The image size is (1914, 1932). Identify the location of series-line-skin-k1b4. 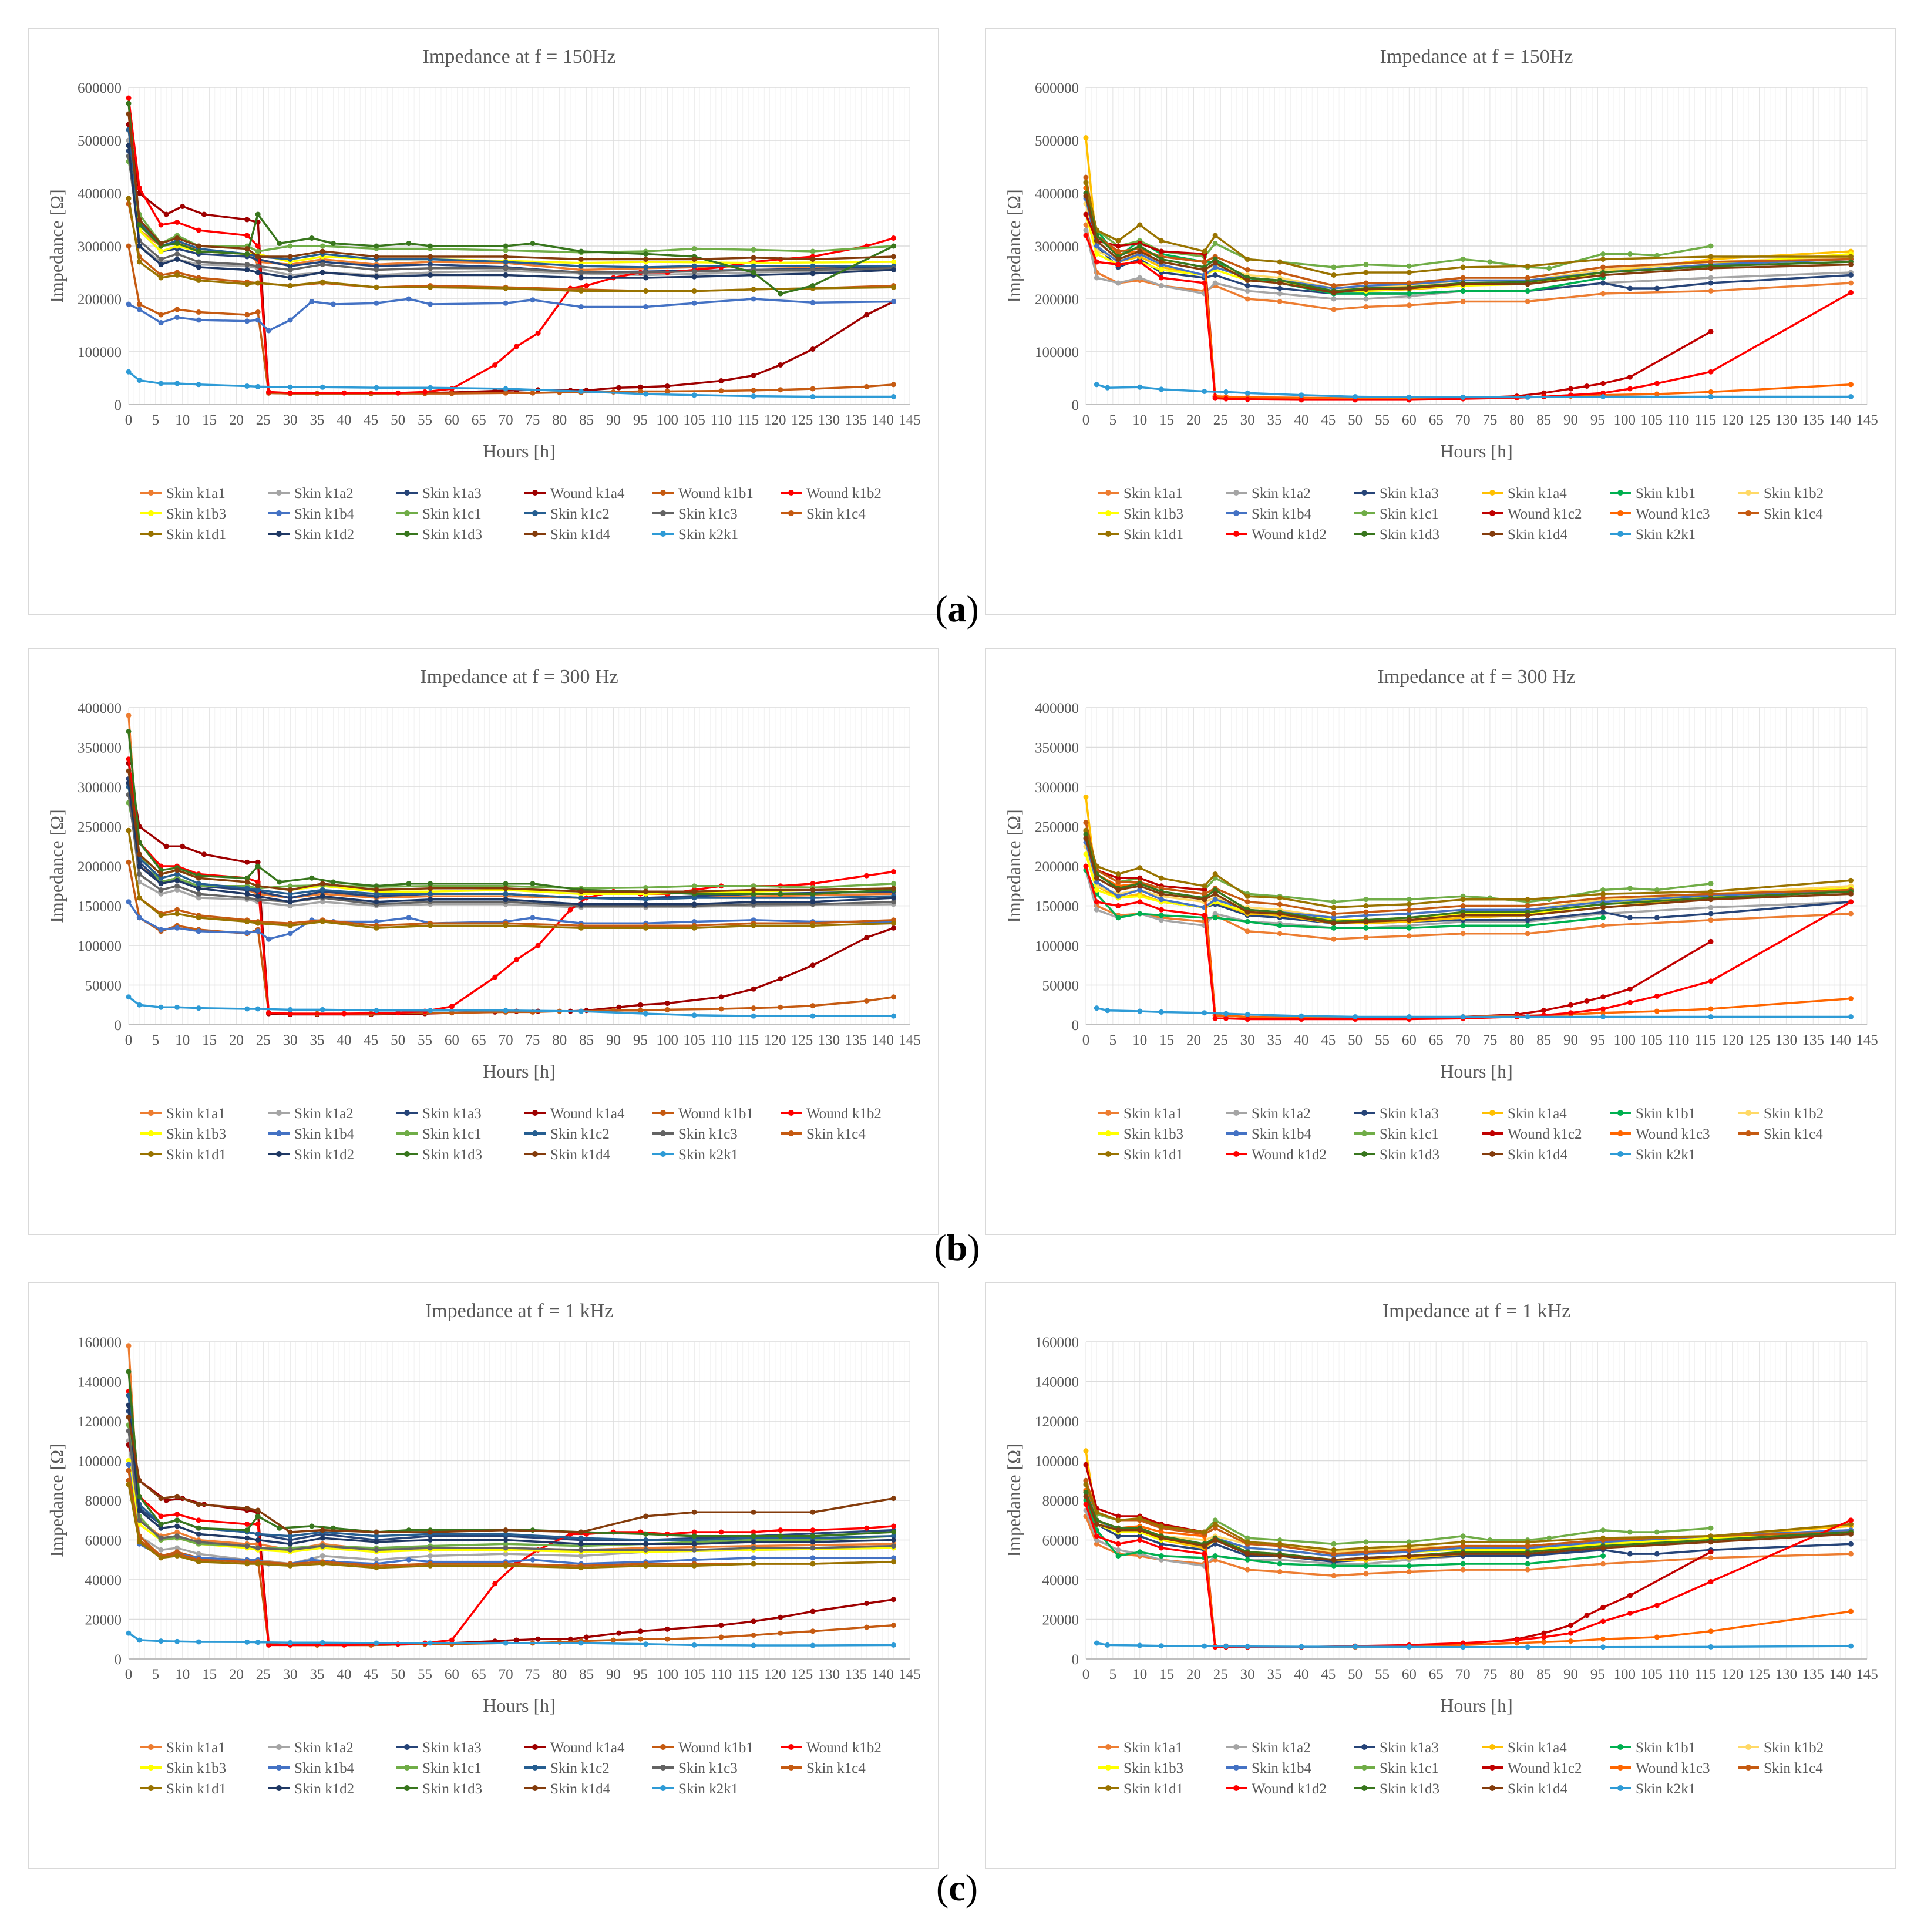
(511, 315).